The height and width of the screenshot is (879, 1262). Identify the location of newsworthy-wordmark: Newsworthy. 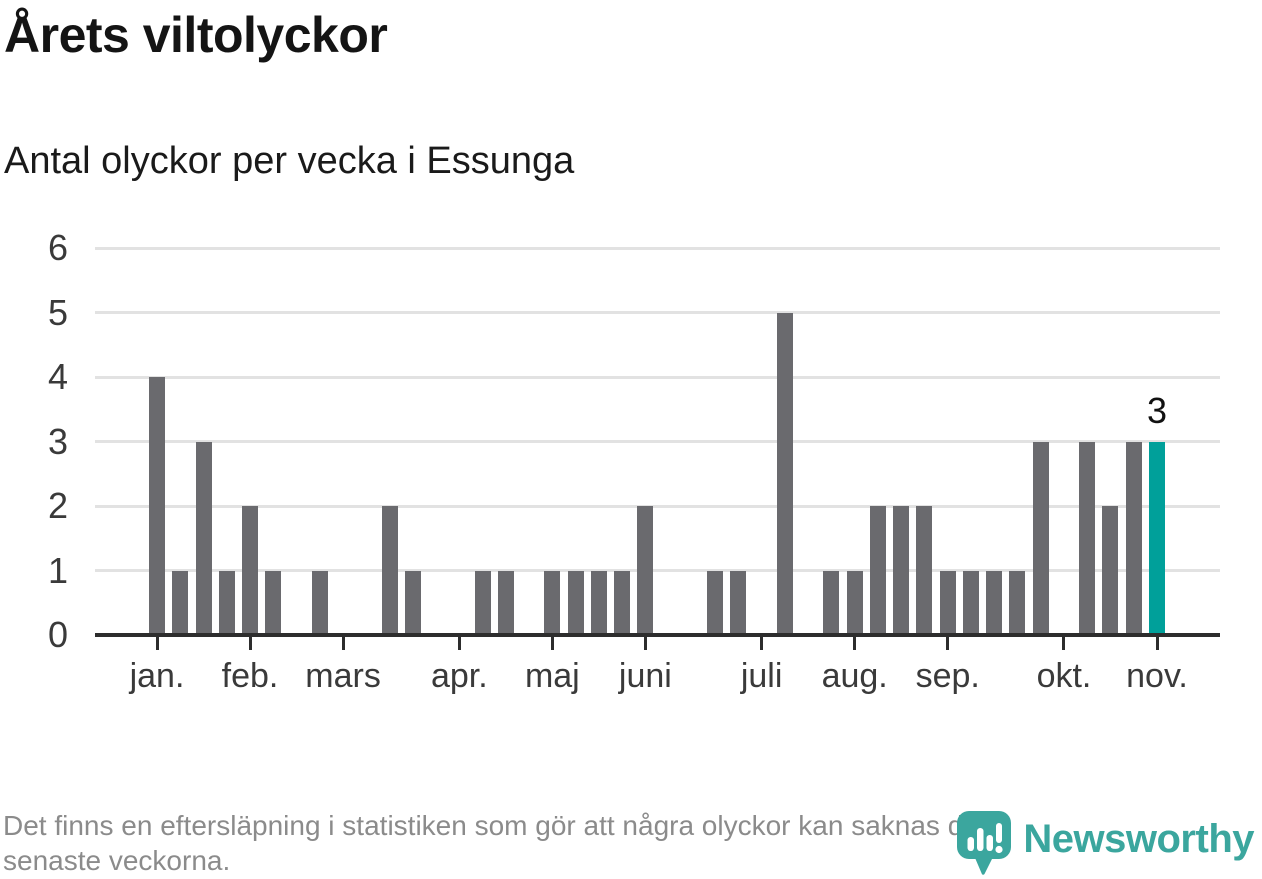
(1138, 839).